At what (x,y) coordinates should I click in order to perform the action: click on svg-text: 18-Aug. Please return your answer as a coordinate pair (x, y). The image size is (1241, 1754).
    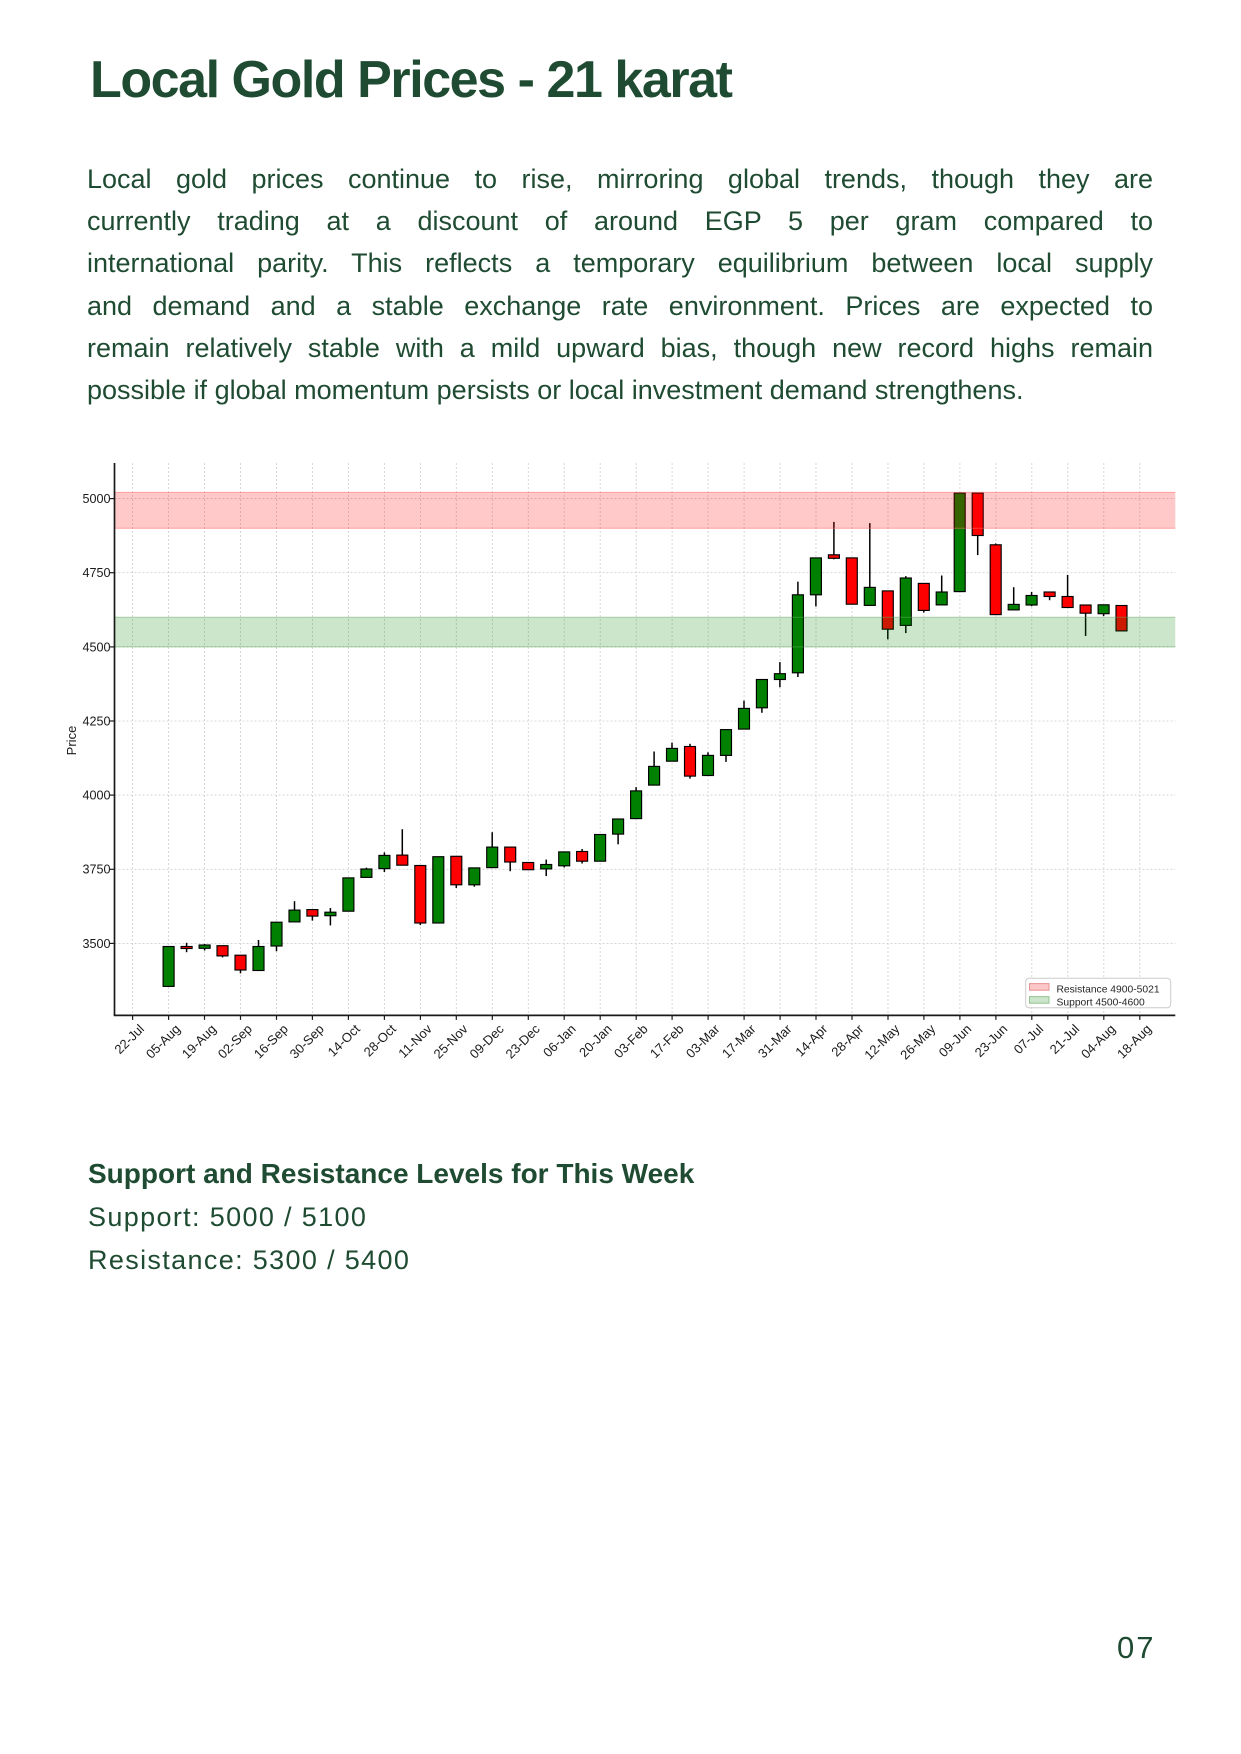
    Looking at the image, I should click on (1134, 1041).